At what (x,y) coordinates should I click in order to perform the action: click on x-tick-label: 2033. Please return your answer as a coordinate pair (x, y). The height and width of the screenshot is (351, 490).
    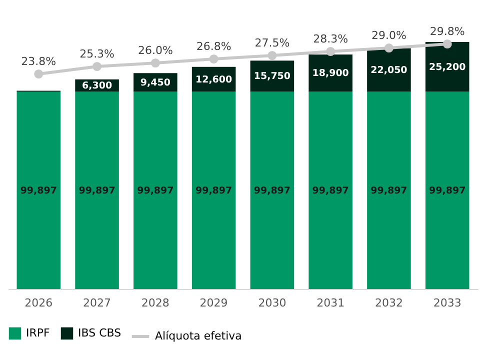
    Looking at the image, I should click on (447, 303).